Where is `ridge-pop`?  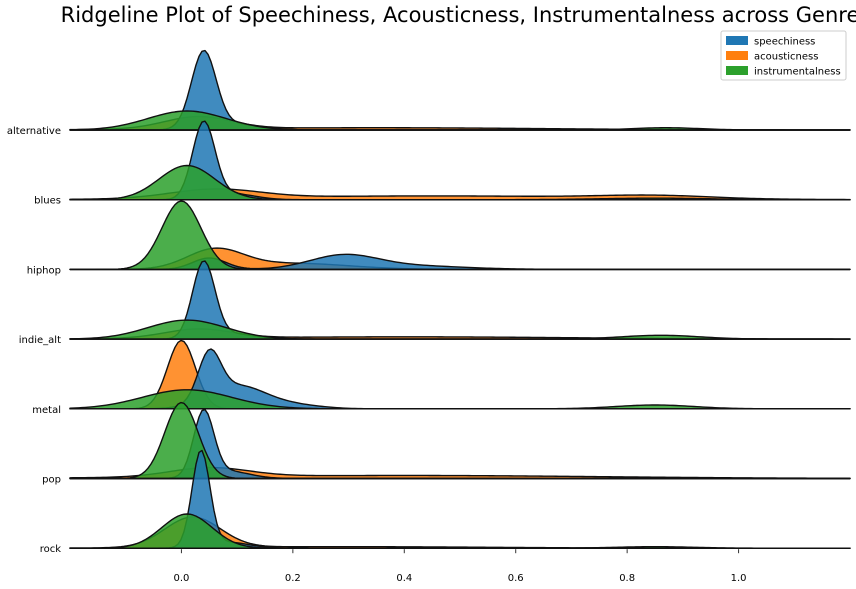 ridge-pop is located at coordinates (460, 440).